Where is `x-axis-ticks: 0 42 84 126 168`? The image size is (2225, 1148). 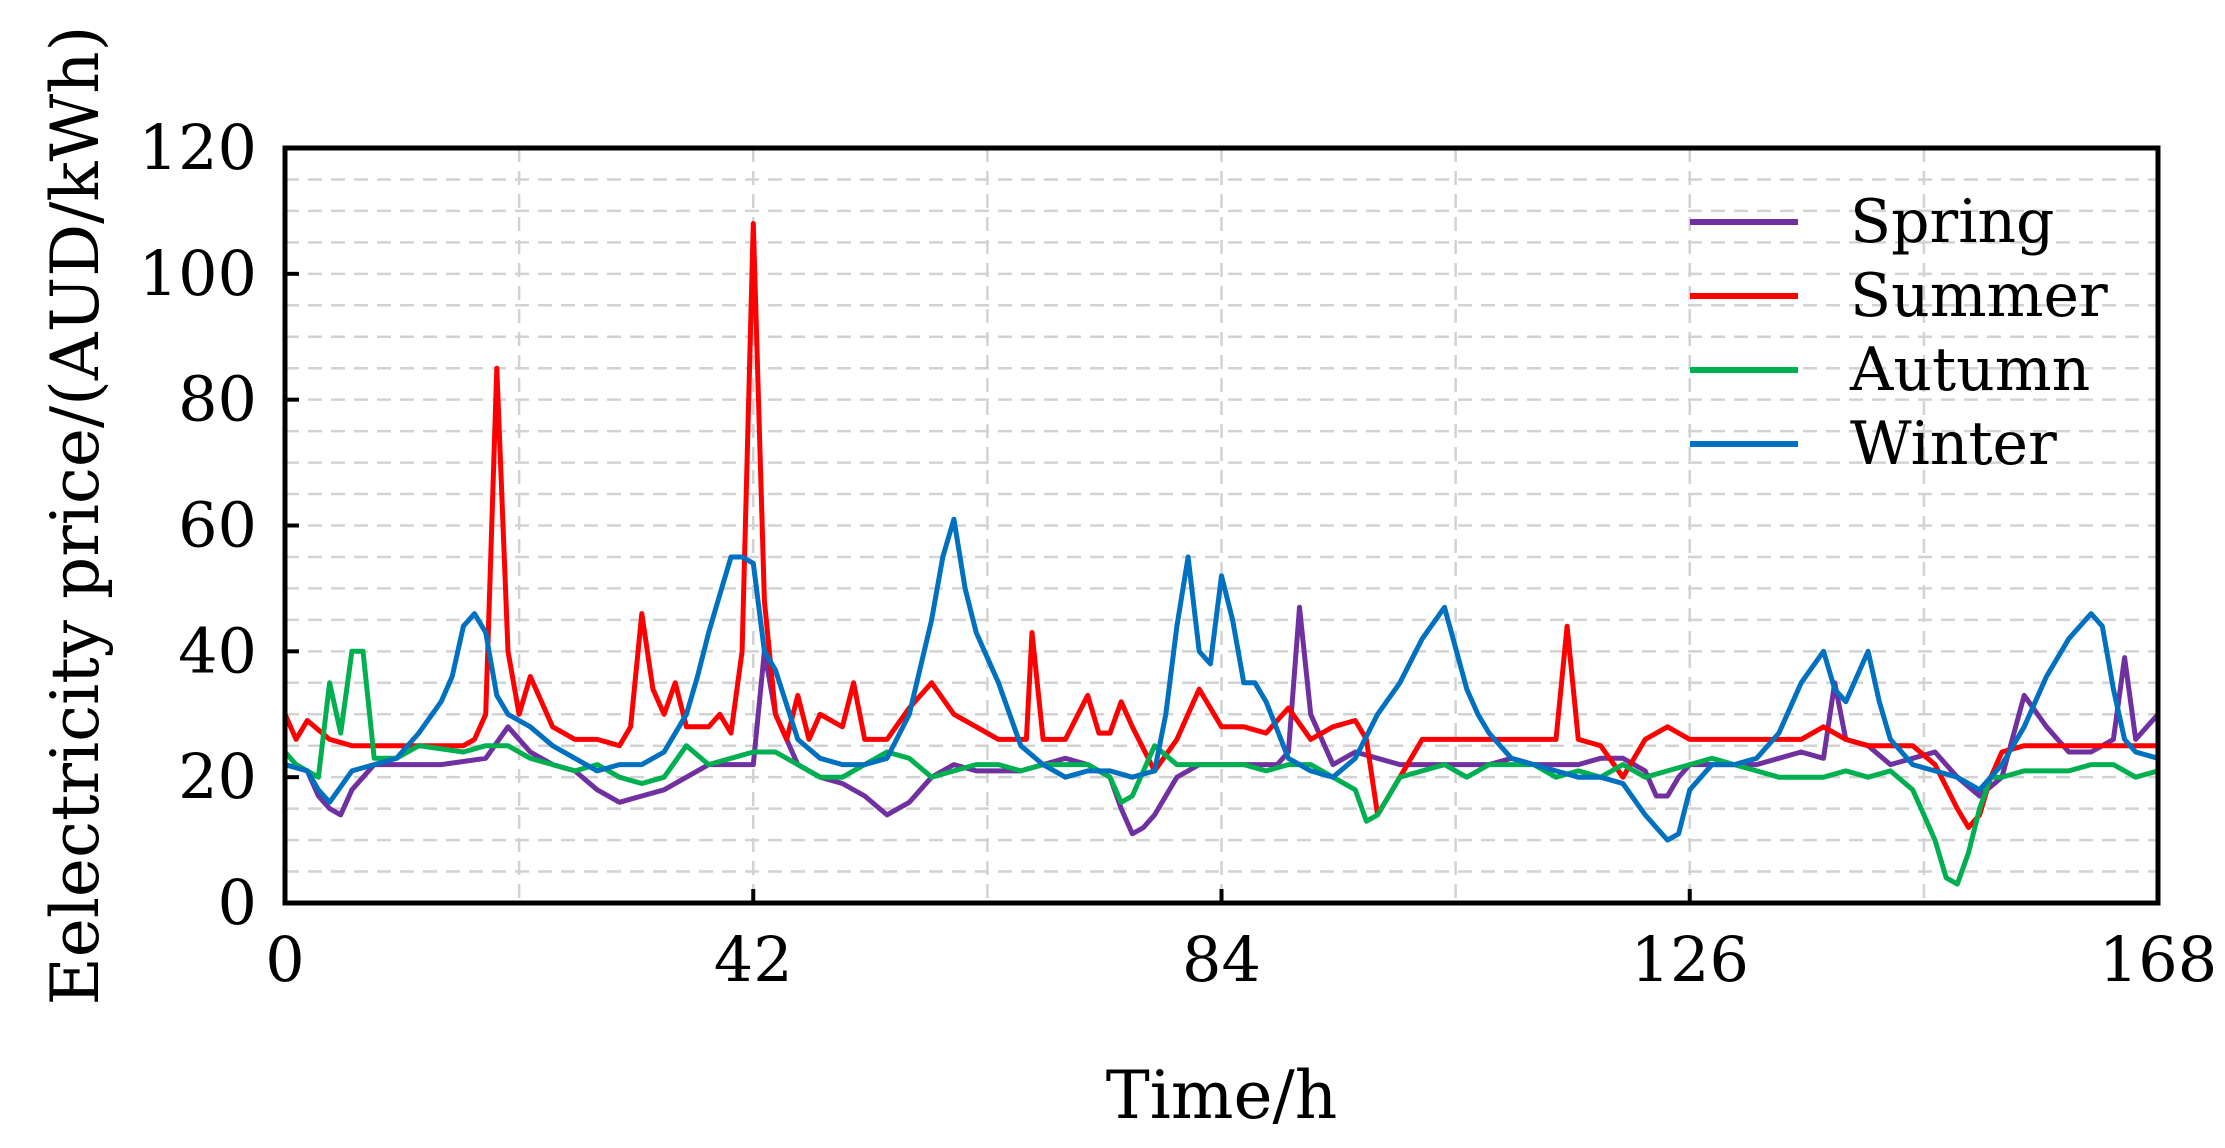 x-axis-ticks: 0 42 84 126 168 is located at coordinates (1241, 942).